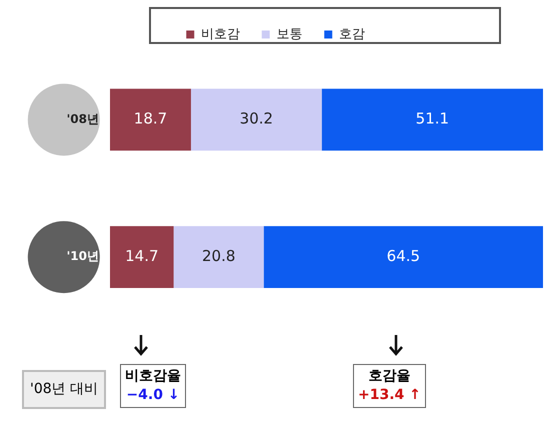 The width and height of the screenshot is (550, 432). I want to click on data-label: 30.2, so click(257, 119).